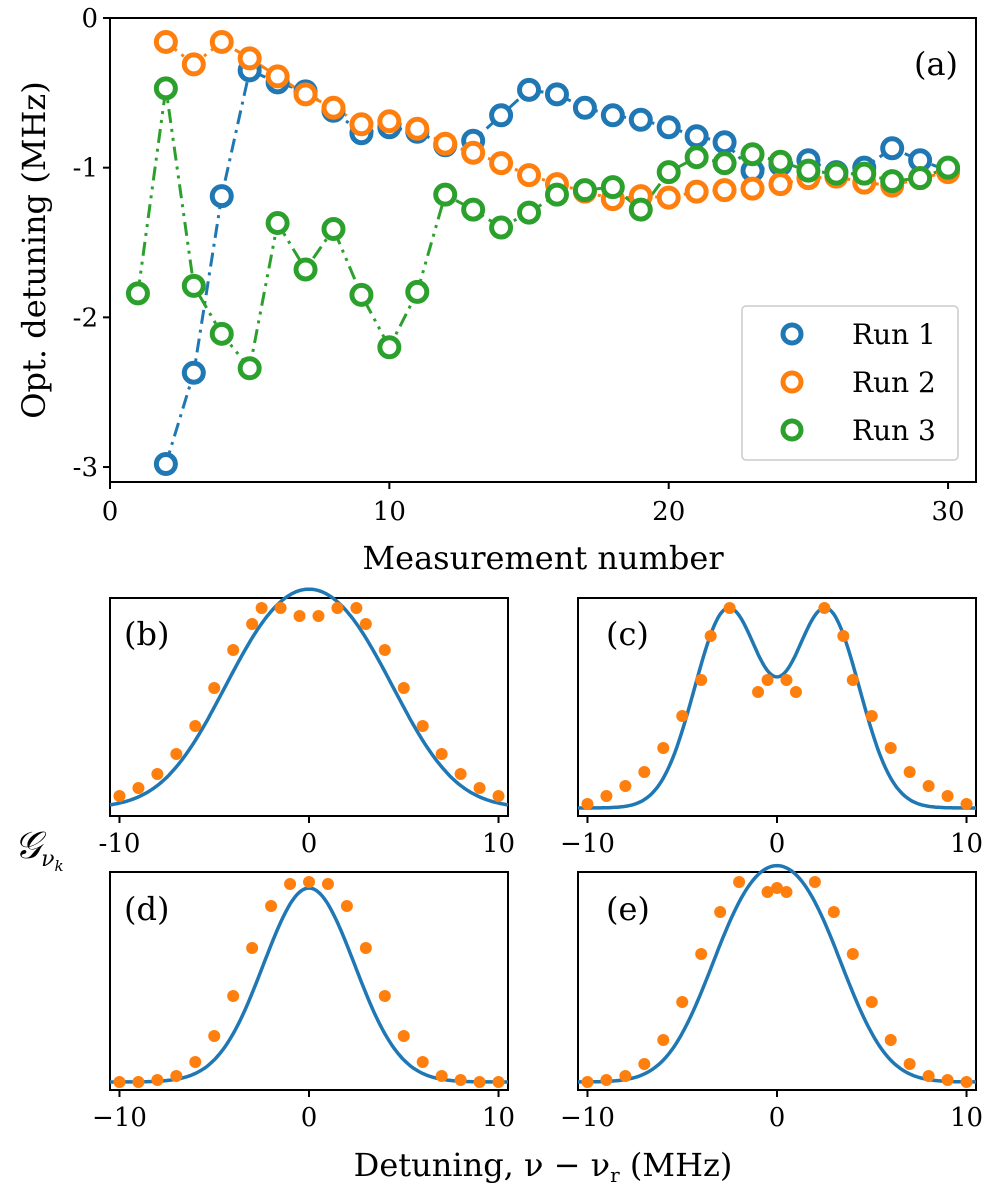 This screenshot has height=1196, width=996. I want to click on panel-e-ticks: −10 0 10, so click(771, 1111).